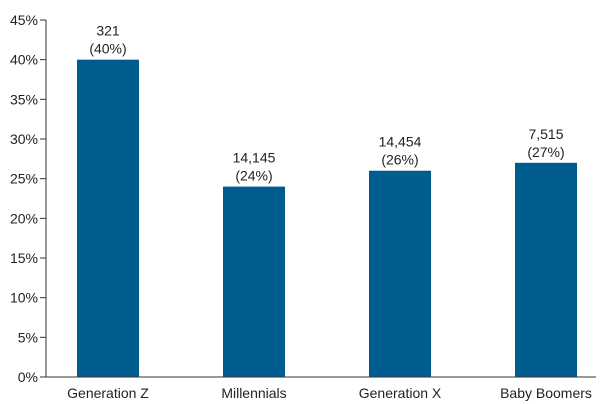 The width and height of the screenshot is (601, 404). I want to click on bar-count-label: 14,145, so click(254, 158).